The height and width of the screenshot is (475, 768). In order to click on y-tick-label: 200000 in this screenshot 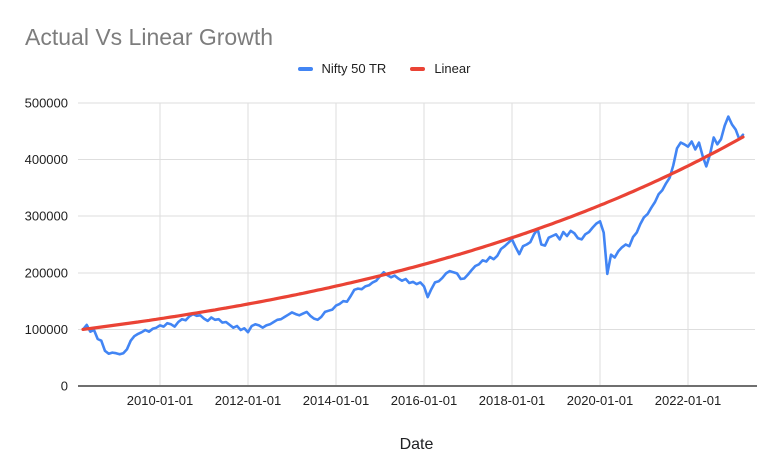, I will do `click(46, 272)`.